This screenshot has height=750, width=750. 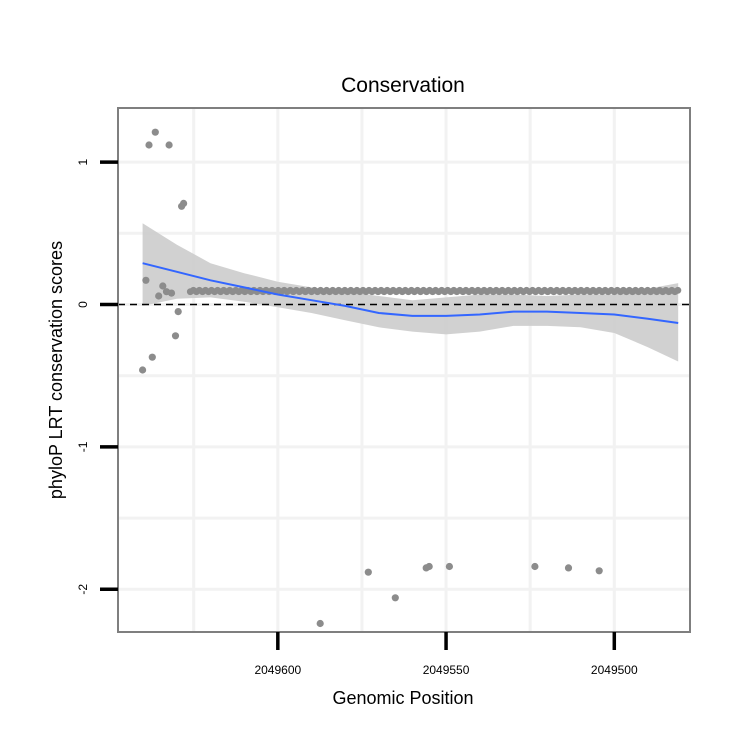 What do you see at coordinates (83, 446) in the screenshot?
I see `y-tick-label: -1` at bounding box center [83, 446].